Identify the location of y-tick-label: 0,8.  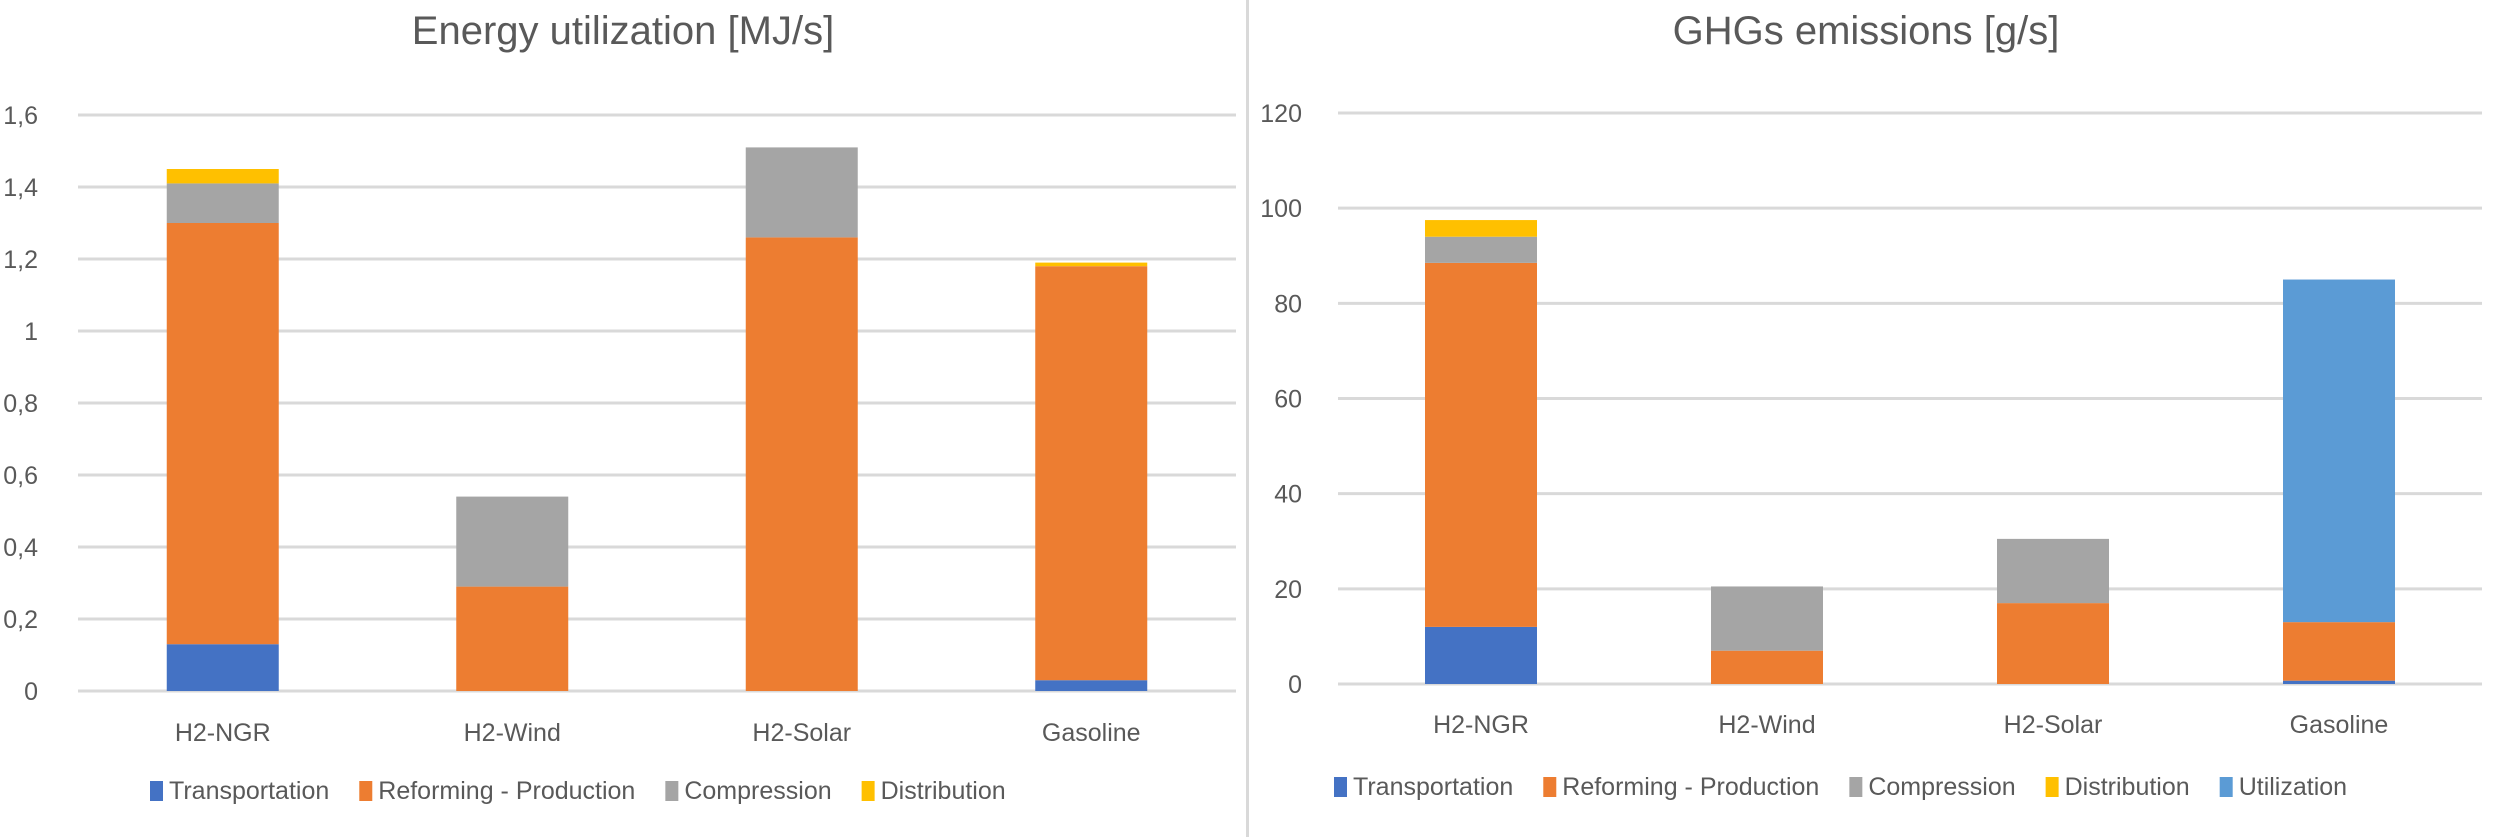
(20, 404).